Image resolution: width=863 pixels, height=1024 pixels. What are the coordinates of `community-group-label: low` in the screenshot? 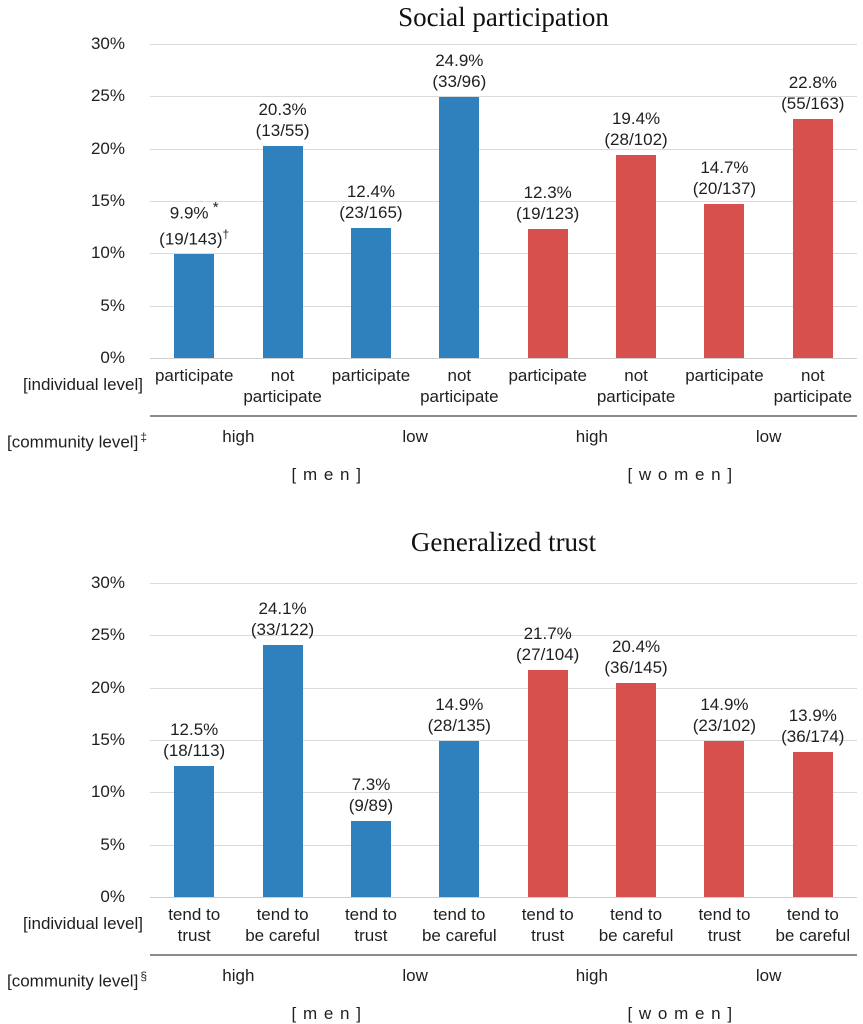 It's located at (768, 975).